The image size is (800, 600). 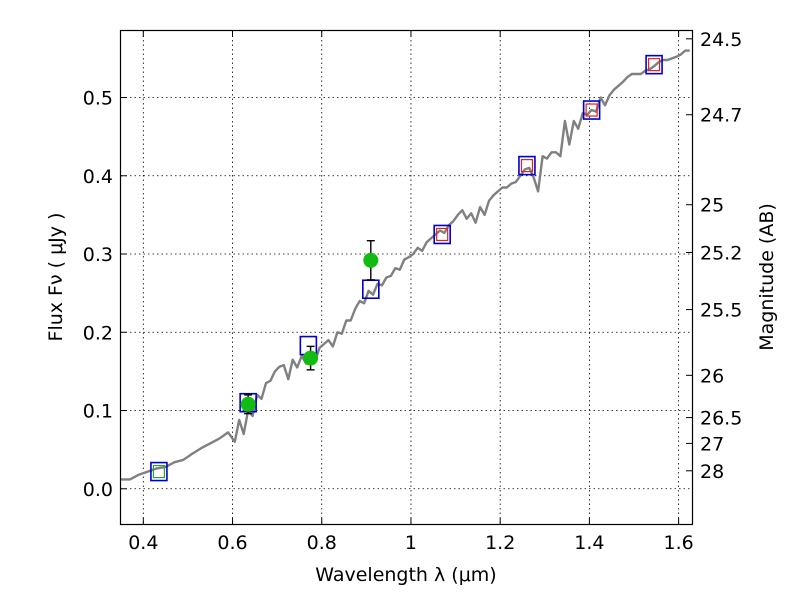 What do you see at coordinates (232, 543) in the screenshot?
I see `x-tick-label: 0.6` at bounding box center [232, 543].